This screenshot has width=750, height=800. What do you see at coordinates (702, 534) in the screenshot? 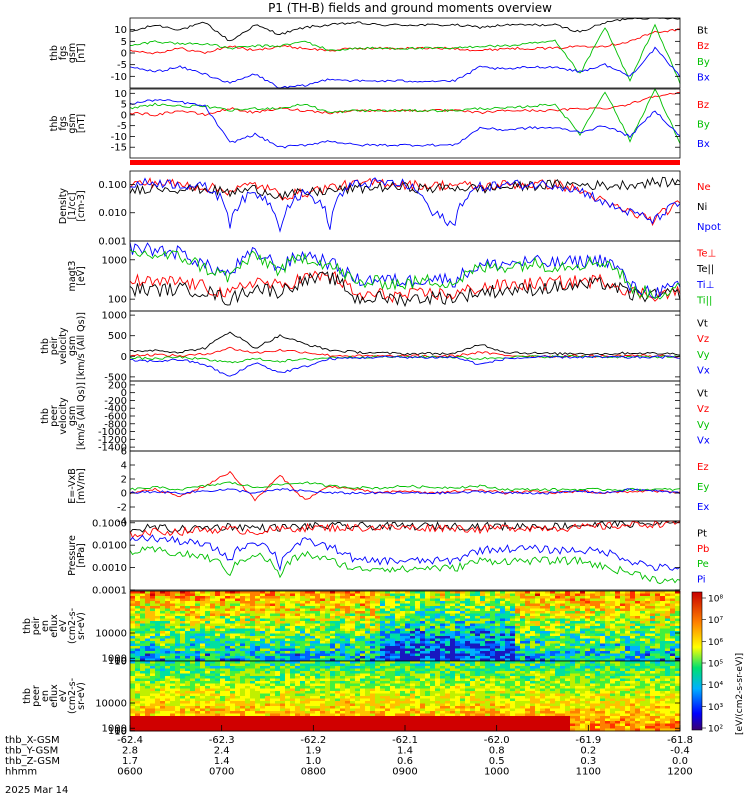
I see `legend-entry: Pt` at bounding box center [702, 534].